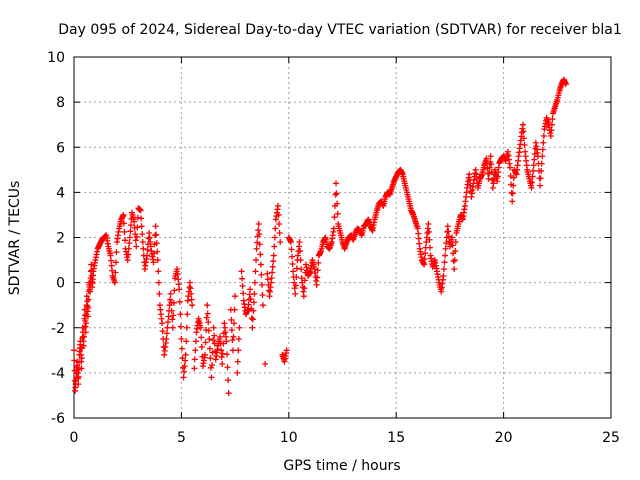 Image resolution: width=640 pixels, height=480 pixels. What do you see at coordinates (60, 193) in the screenshot?
I see `y-tick-label: 4` at bounding box center [60, 193].